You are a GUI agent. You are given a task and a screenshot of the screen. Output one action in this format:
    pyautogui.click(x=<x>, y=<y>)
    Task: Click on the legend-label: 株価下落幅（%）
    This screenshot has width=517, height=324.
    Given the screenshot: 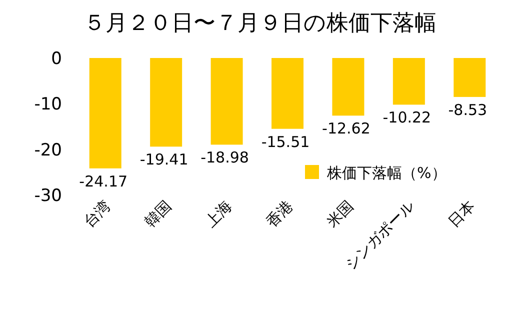 What is the action you would take?
    pyautogui.click(x=386, y=173)
    